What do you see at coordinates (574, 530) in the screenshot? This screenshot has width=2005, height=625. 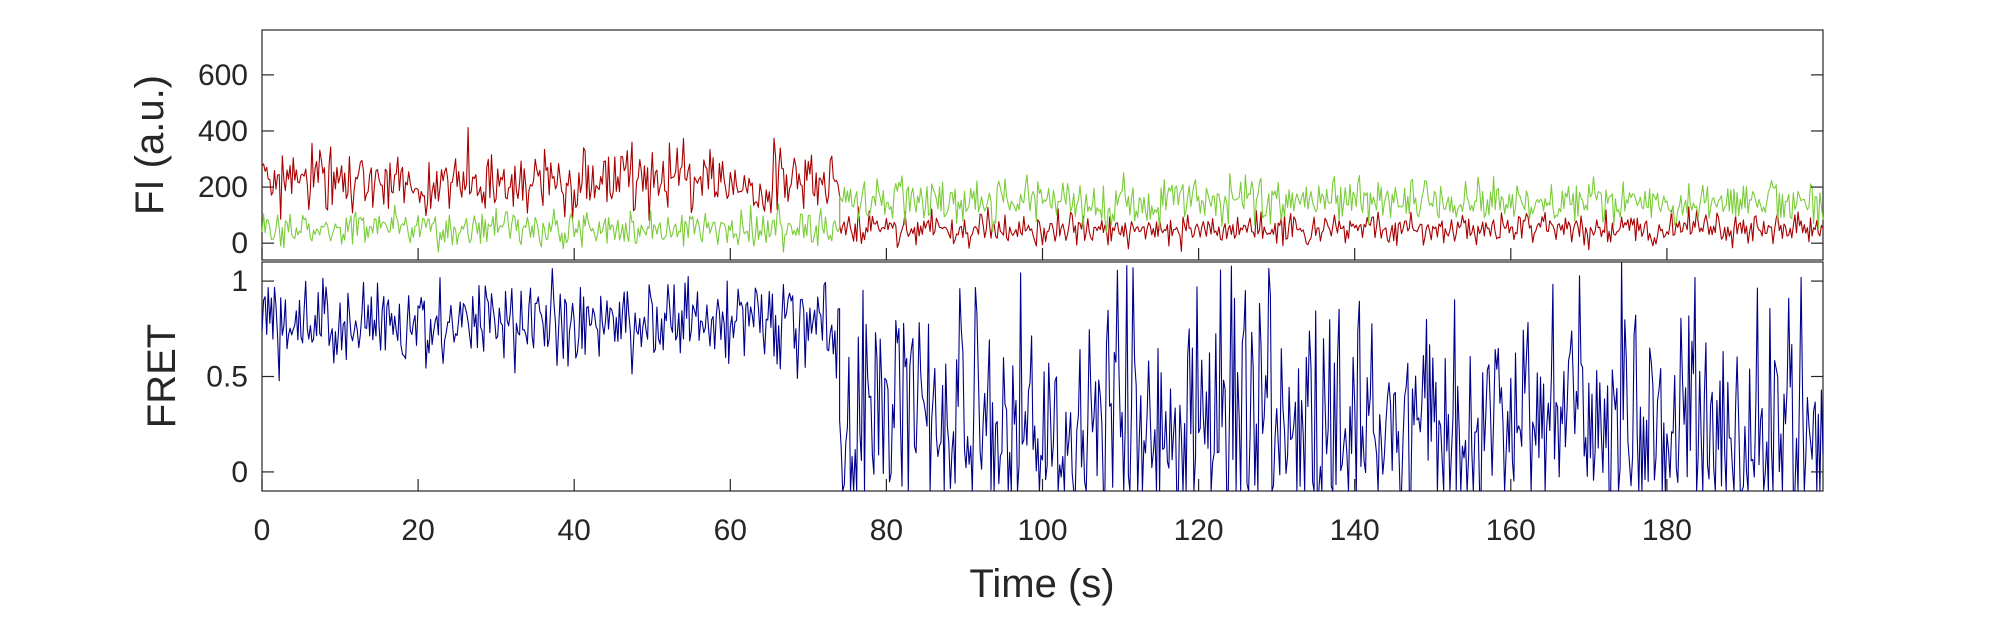 I see `x-tick-label: 40` at bounding box center [574, 530].